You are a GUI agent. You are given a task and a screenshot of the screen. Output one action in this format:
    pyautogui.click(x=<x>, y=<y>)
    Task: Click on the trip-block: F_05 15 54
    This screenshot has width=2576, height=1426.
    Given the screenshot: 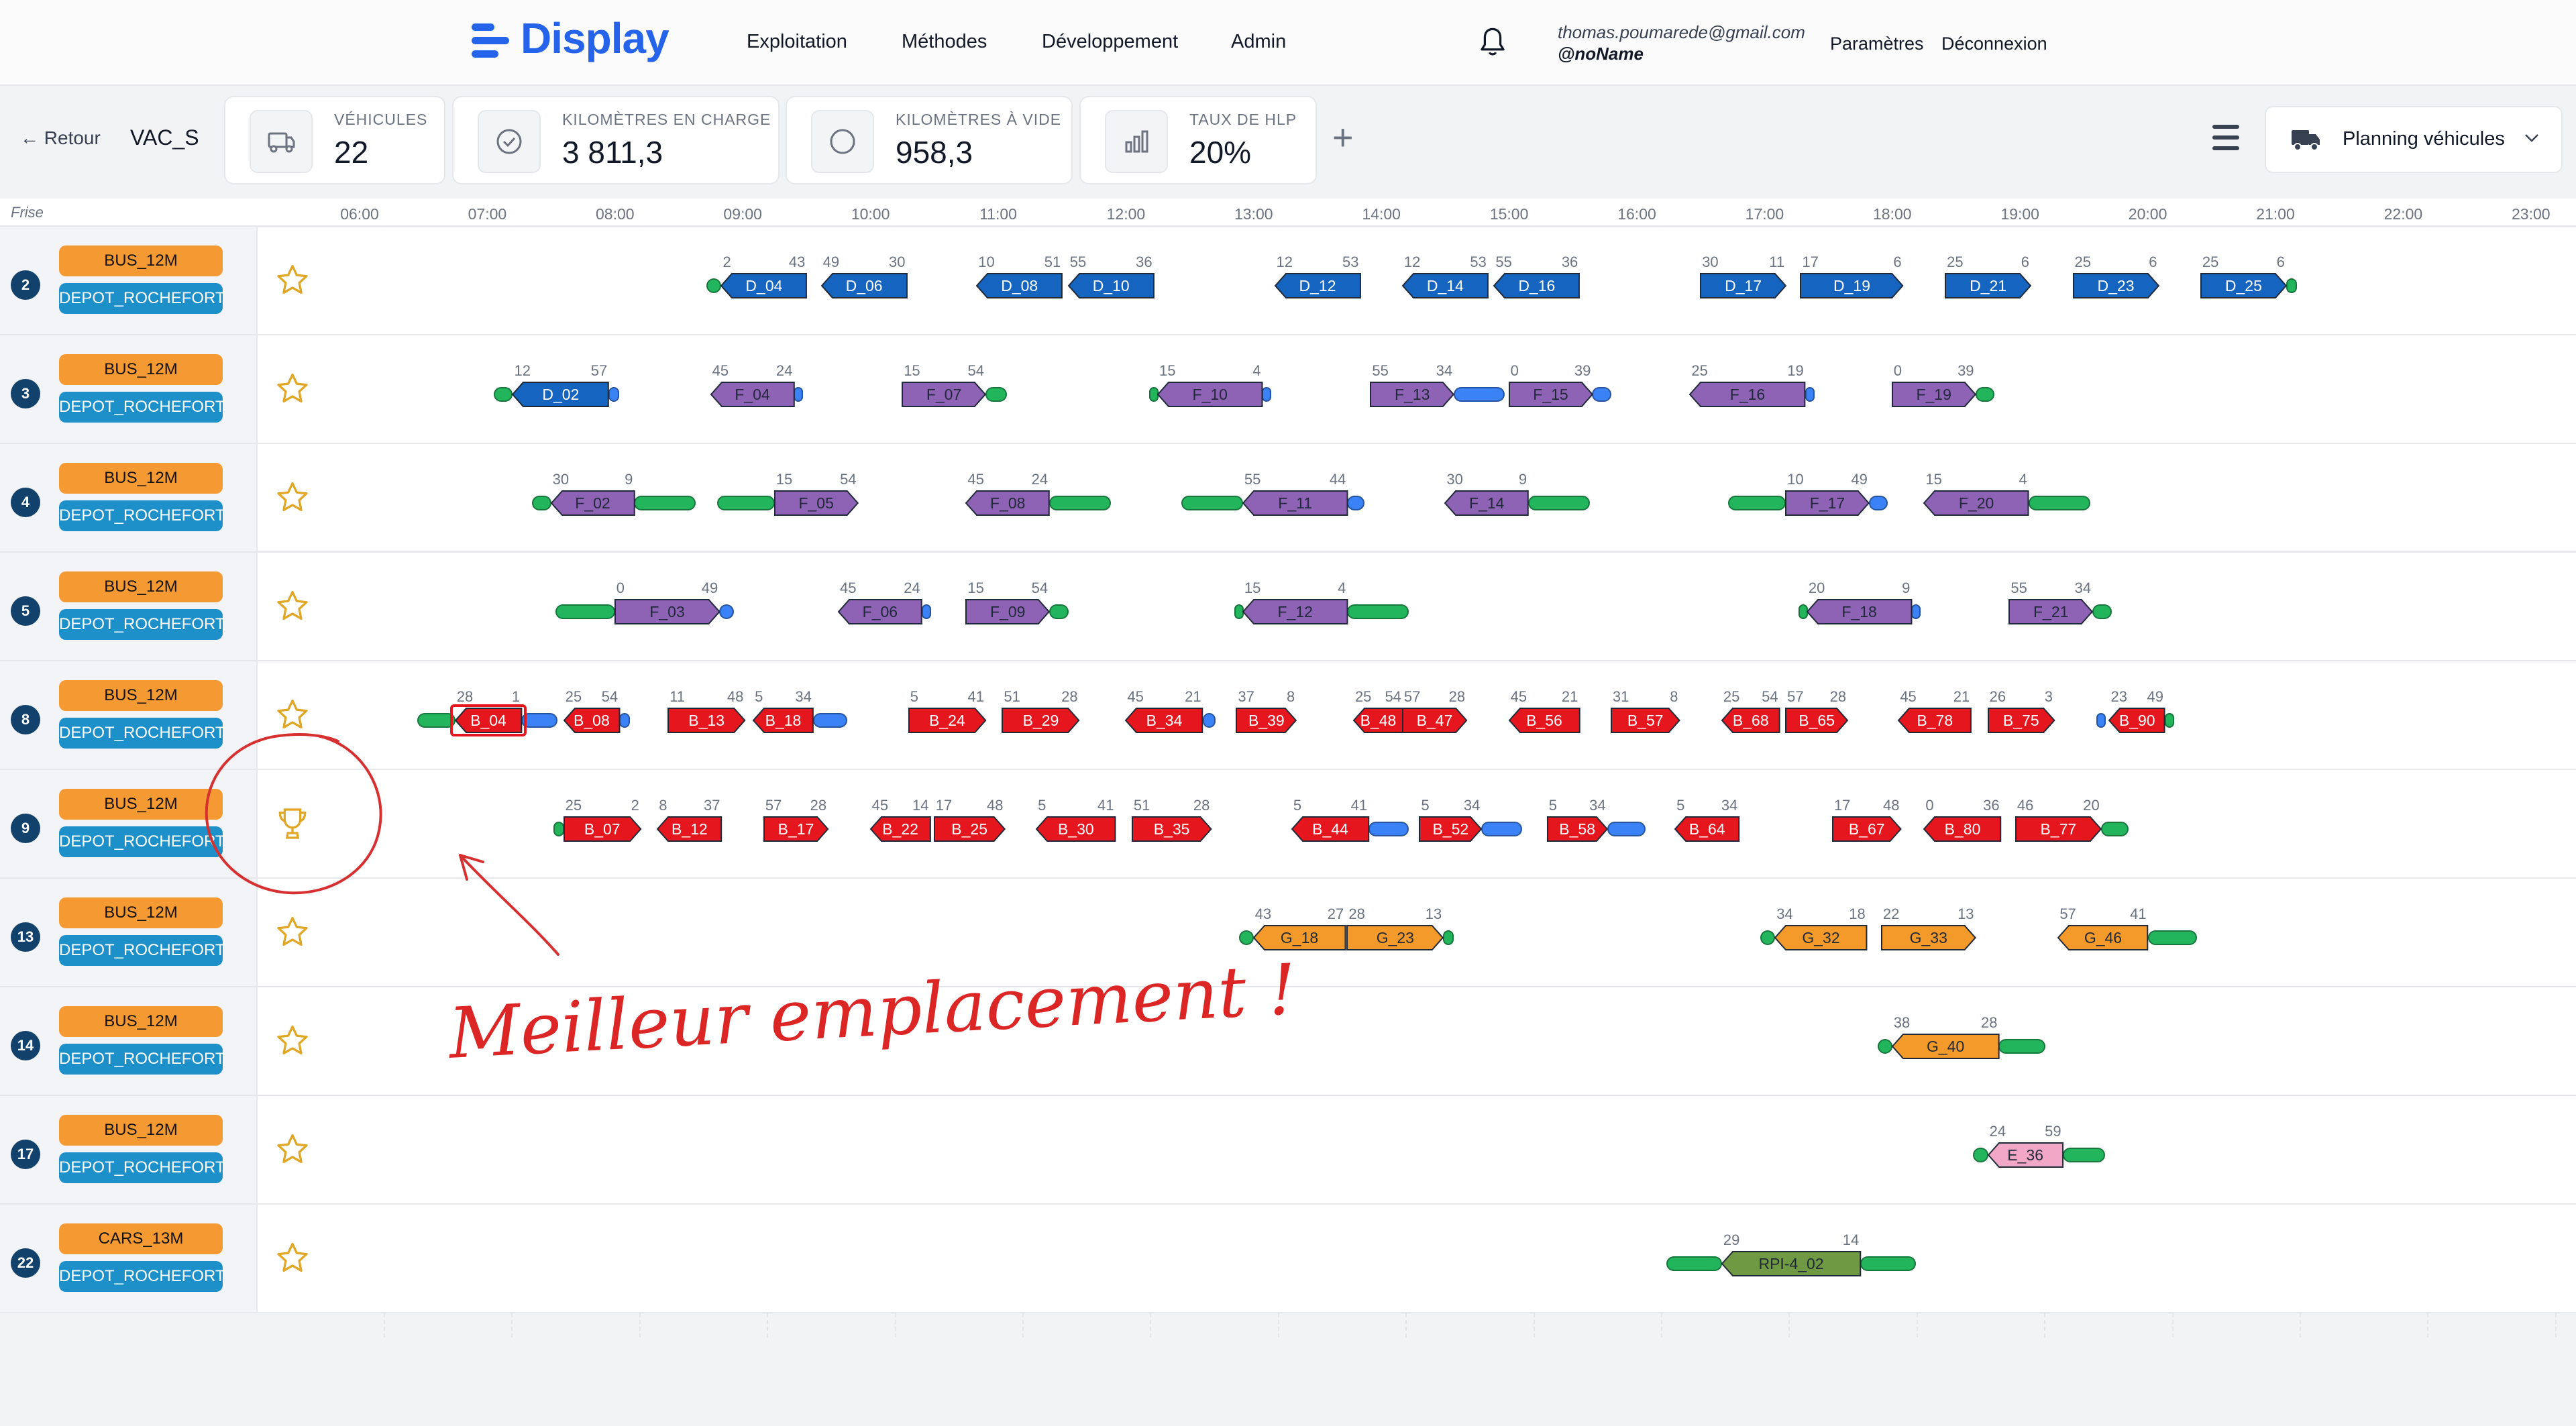 What is the action you would take?
    pyautogui.click(x=816, y=493)
    